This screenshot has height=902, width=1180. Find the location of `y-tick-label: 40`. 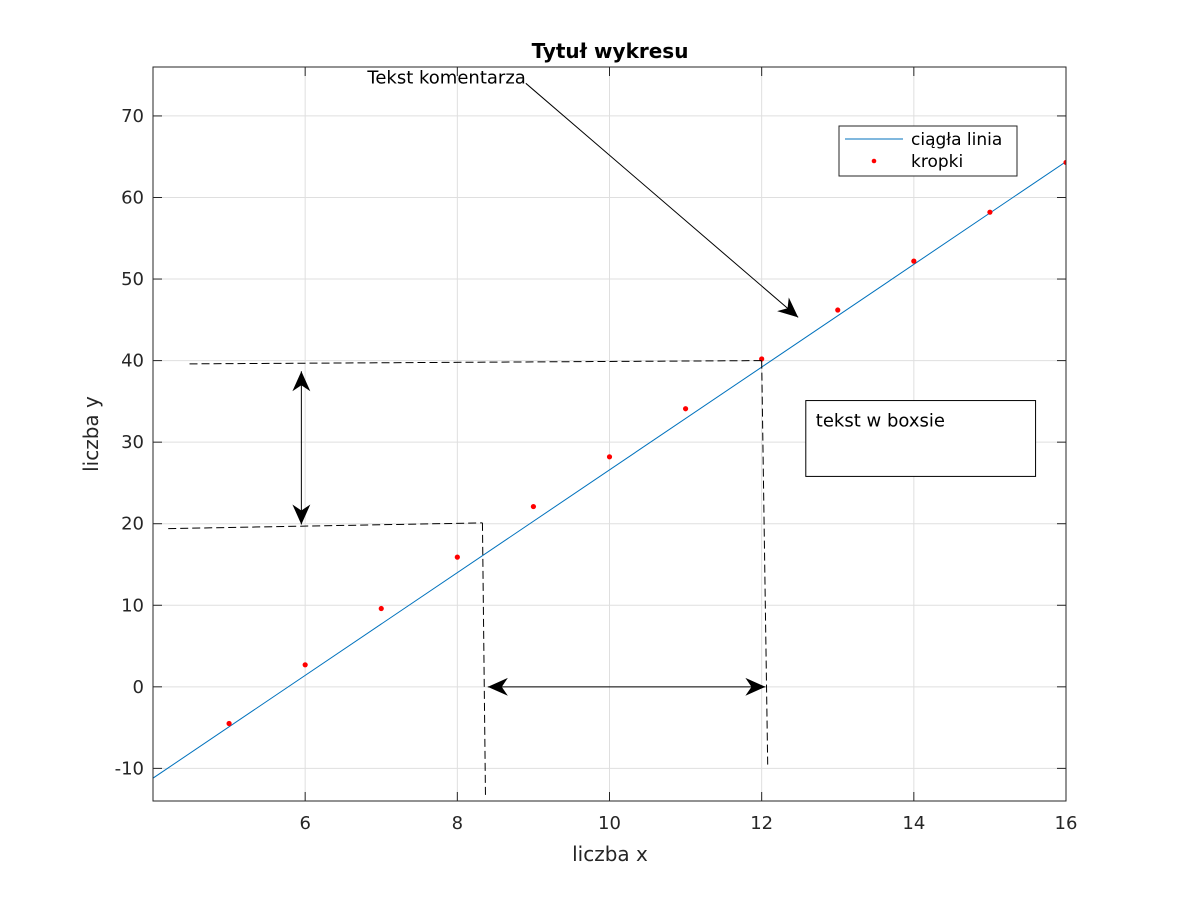

y-tick-label: 40 is located at coordinates (132, 361).